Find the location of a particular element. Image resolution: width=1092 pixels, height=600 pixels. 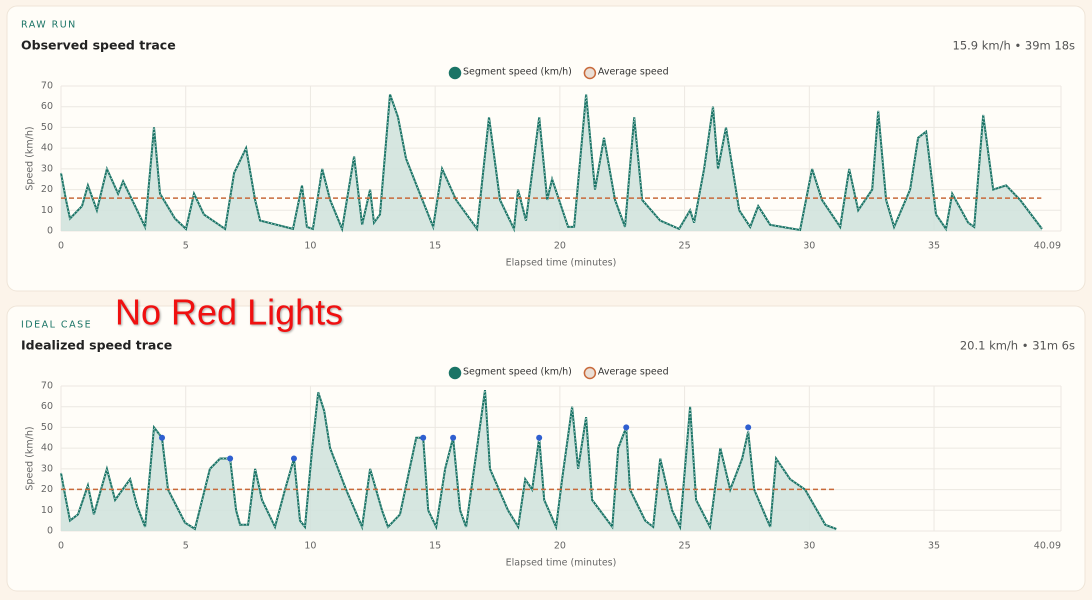

card-eyebrow: IDEAL CASE is located at coordinates (56, 325).